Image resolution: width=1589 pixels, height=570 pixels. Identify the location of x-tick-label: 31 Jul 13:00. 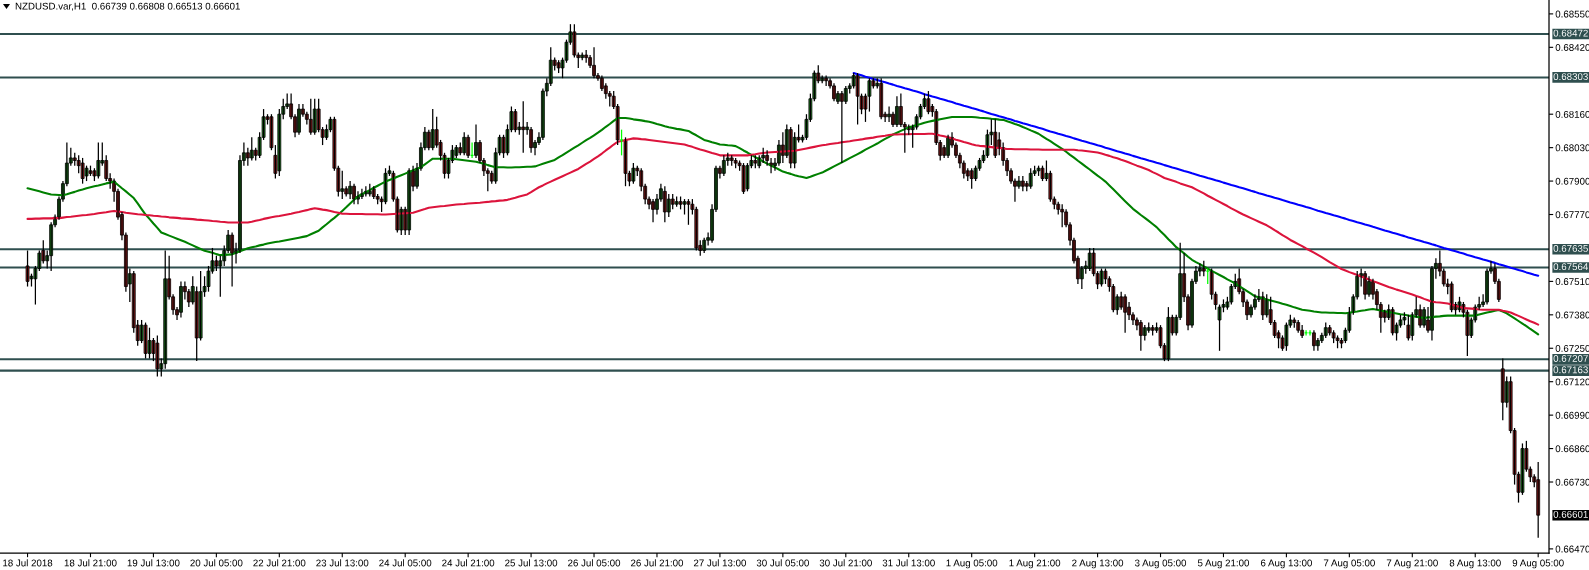
(908, 563).